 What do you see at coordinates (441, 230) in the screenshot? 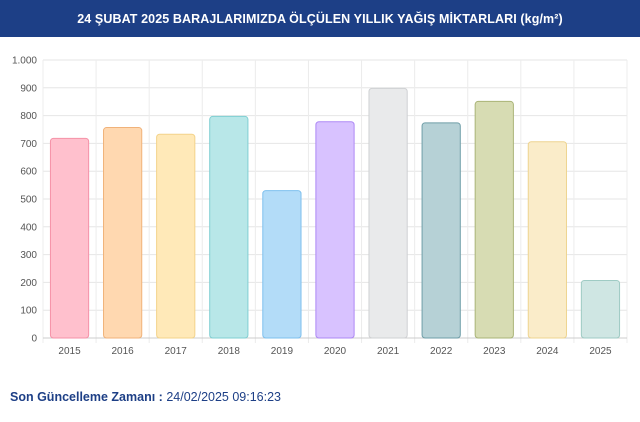
I see `bar-2022` at bounding box center [441, 230].